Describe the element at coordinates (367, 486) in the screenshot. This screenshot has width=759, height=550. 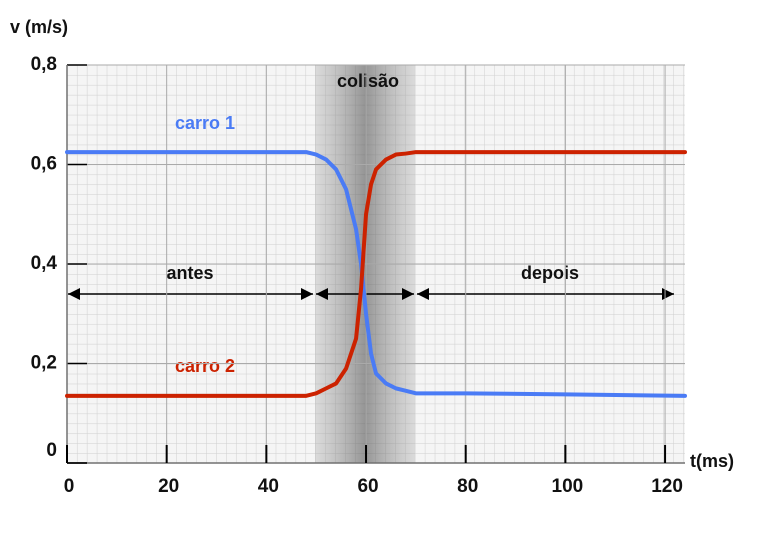
I see `x-tick-label: 60` at that location.